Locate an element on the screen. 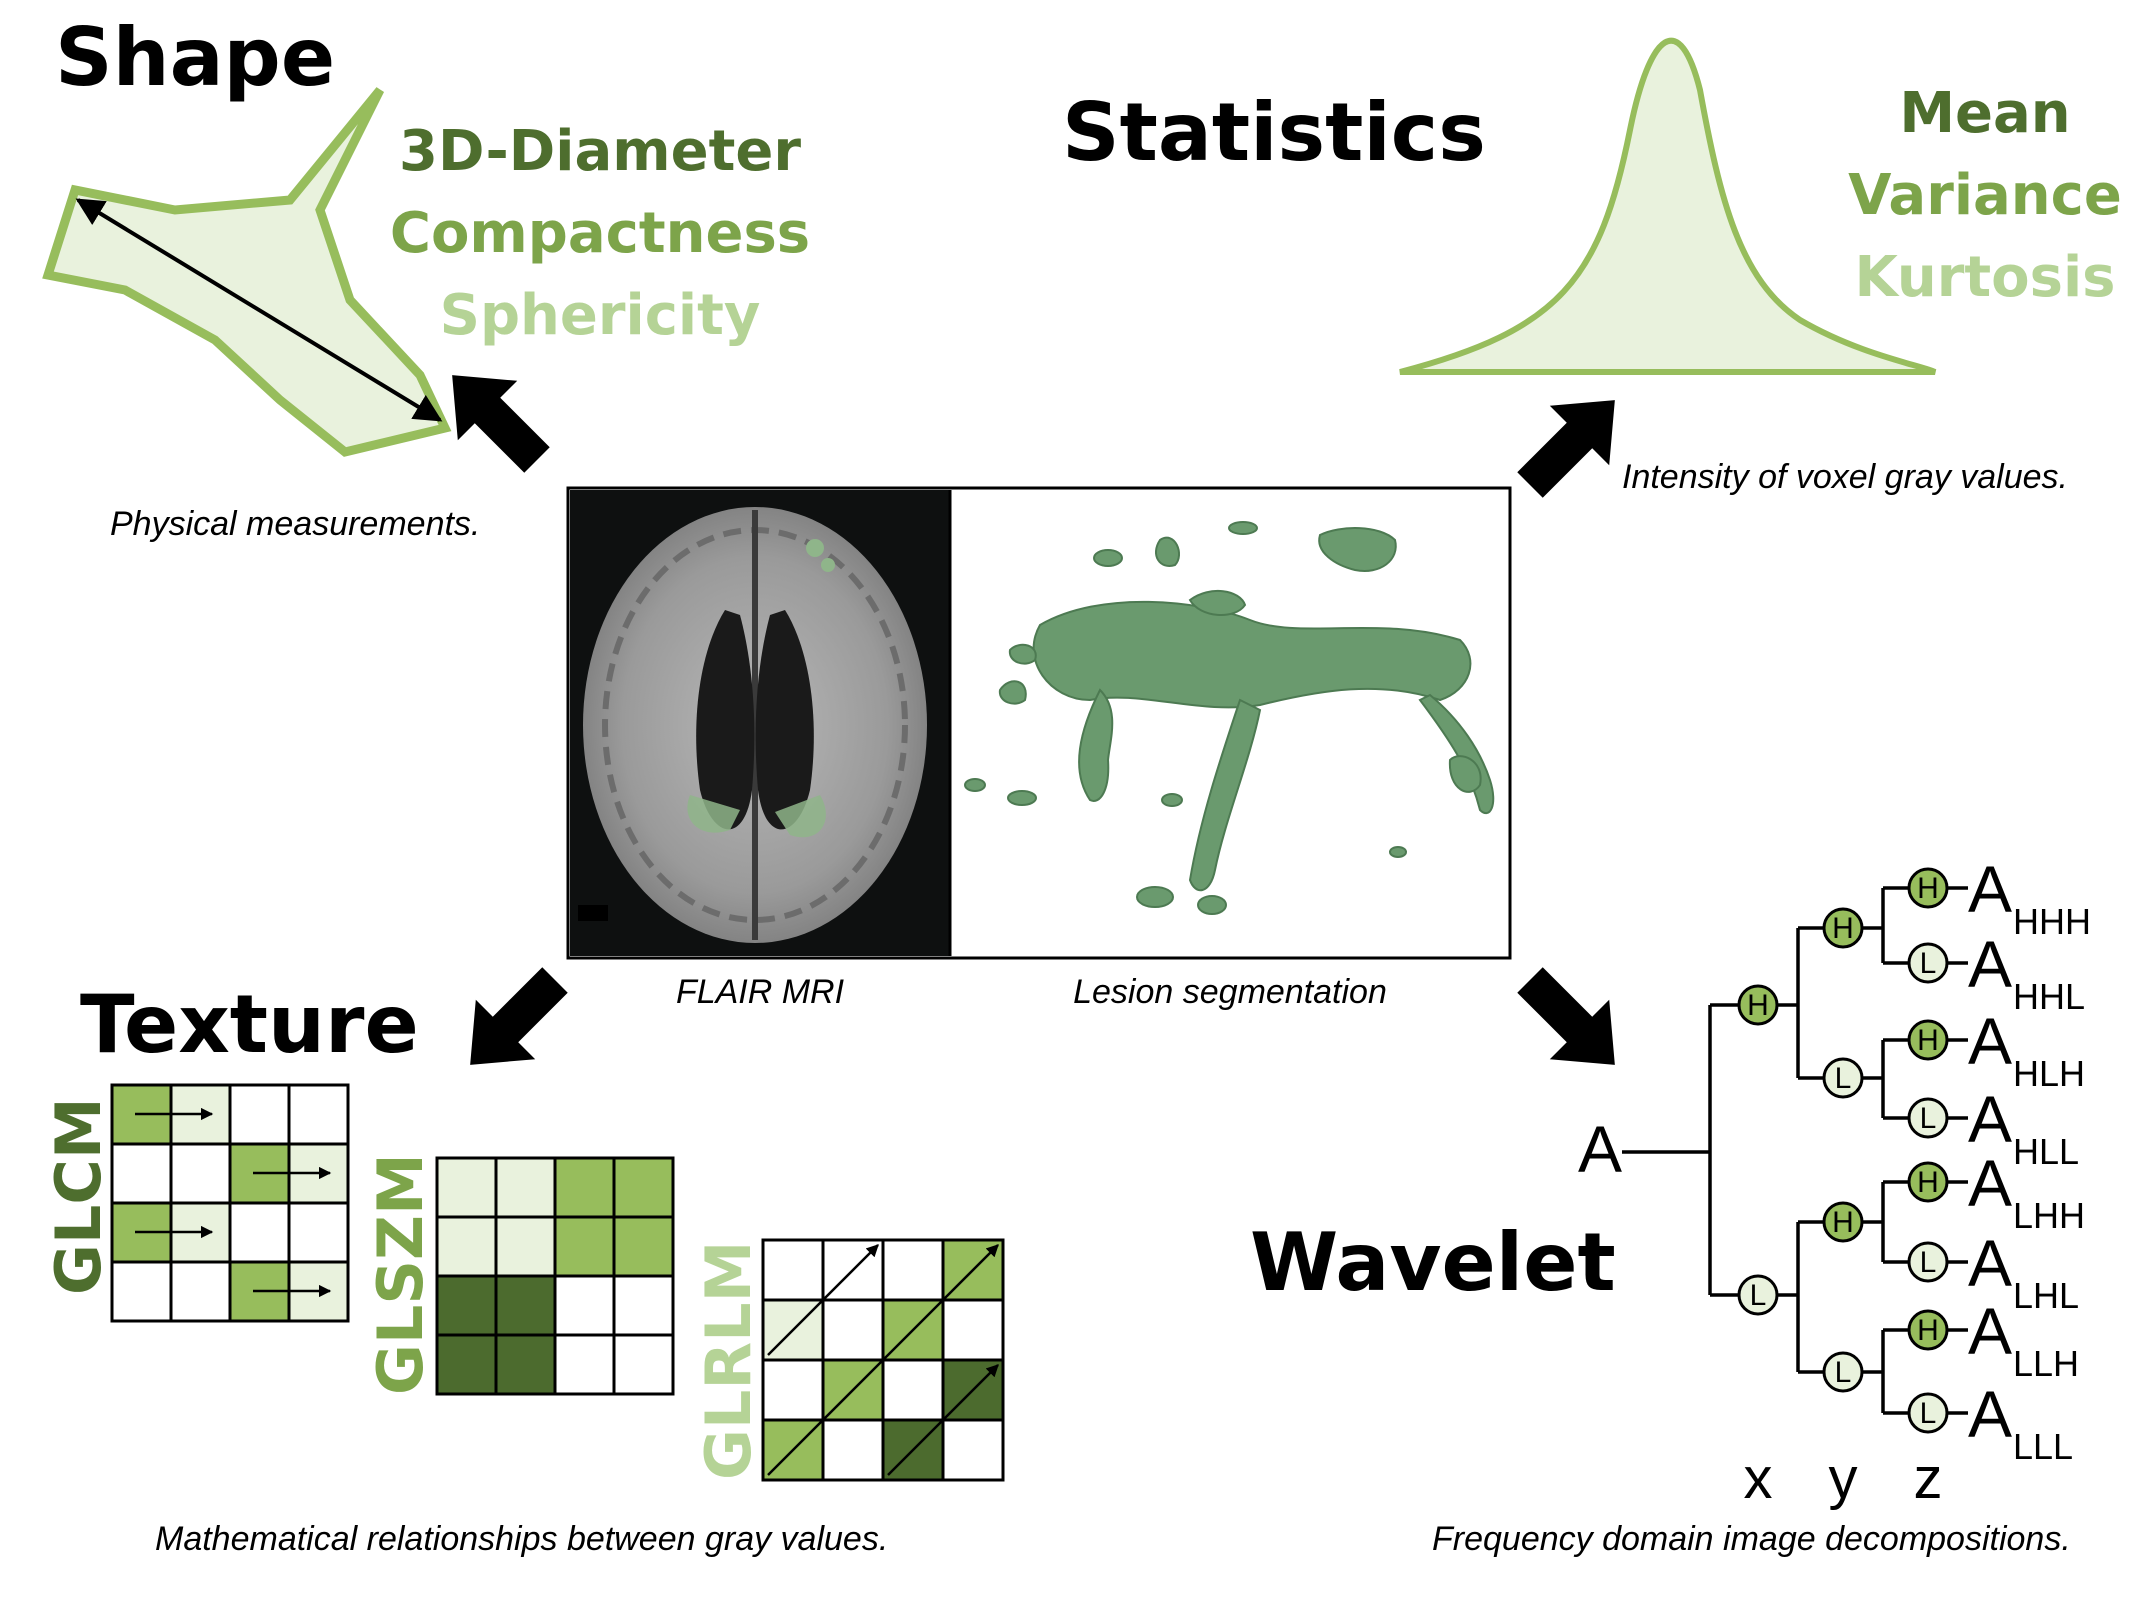 This screenshot has width=2140, height=1618. shape-polygon is located at coordinates (247, 272).